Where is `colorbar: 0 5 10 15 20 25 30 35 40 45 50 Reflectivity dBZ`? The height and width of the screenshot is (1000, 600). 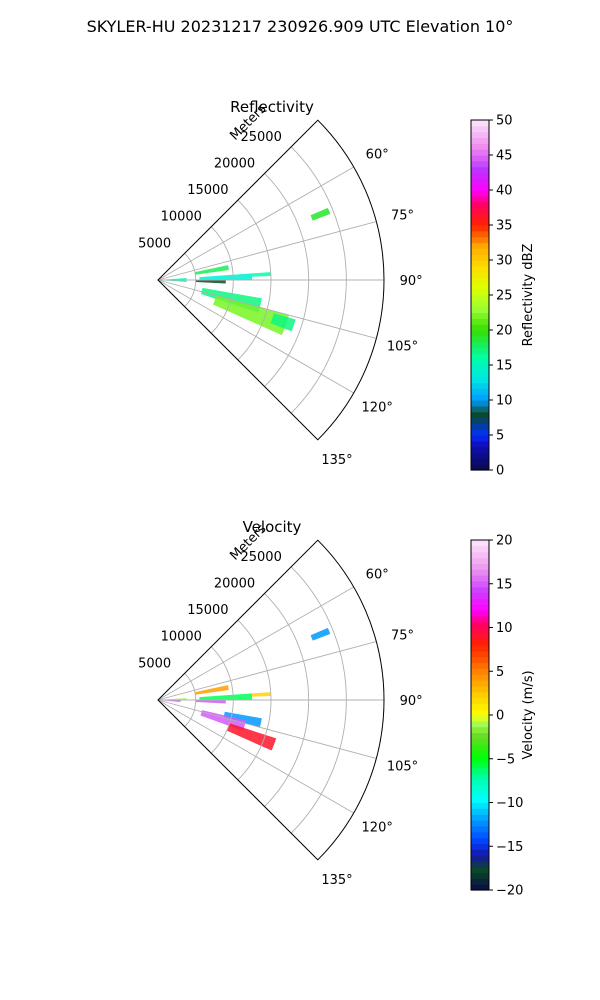
colorbar: 0 5 10 15 20 25 30 35 40 45 50 Reflectivity dBZ is located at coordinates (503, 296).